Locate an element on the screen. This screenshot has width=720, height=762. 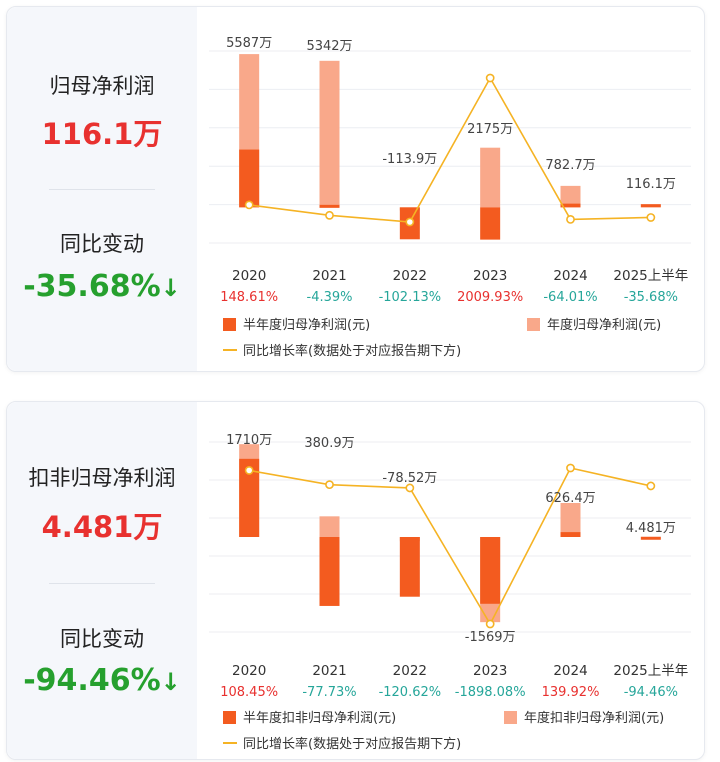
growth-label: -102.13% is located at coordinates (410, 297).